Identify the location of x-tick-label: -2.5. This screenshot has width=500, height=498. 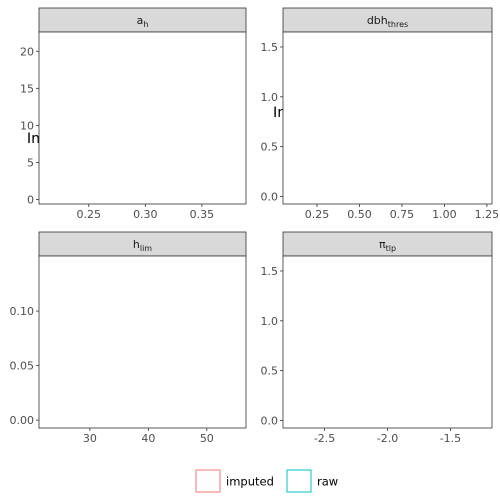
(324, 438).